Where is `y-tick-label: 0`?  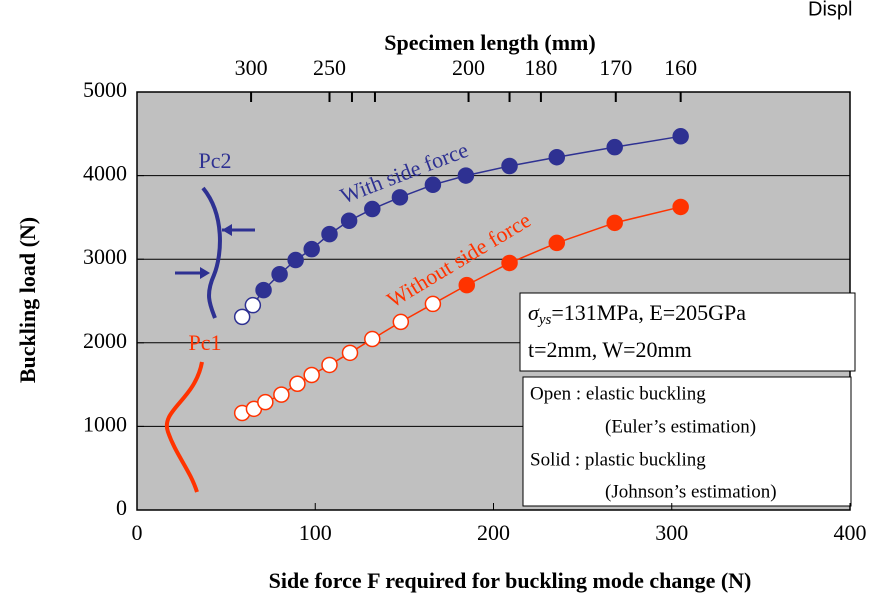 y-tick-label: 0 is located at coordinates (121, 507).